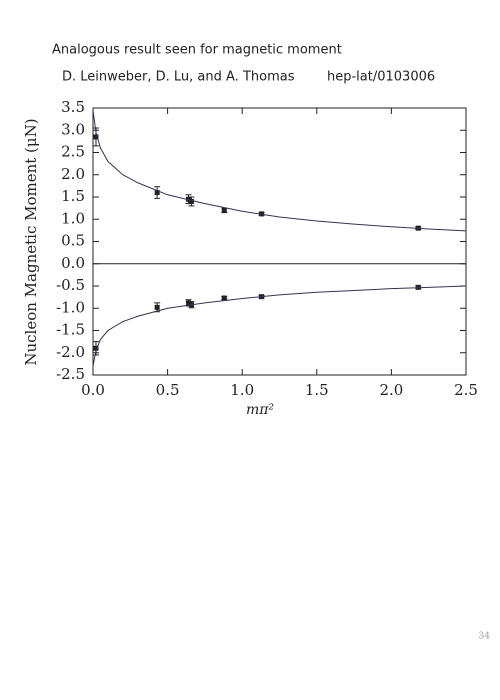  I want to click on y-tick-label: 3.5, so click(73, 107).